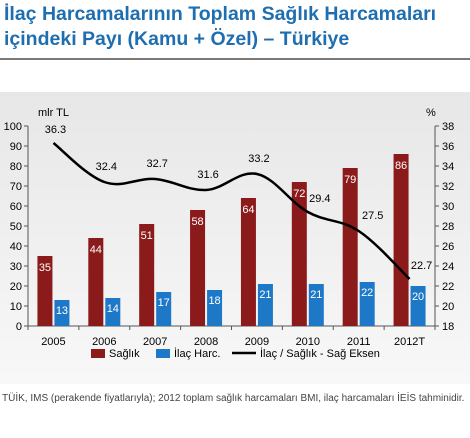 The height and width of the screenshot is (438, 470). Describe the element at coordinates (98, 353) in the screenshot. I see `legend-saglik-swatch` at that location.